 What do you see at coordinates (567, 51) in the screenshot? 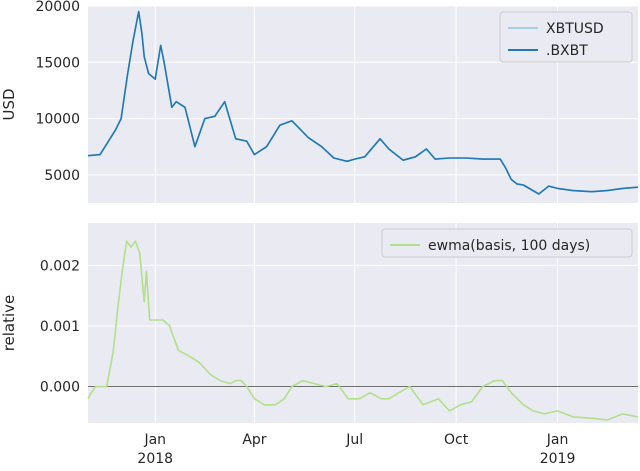
I see `legend-label: .BXBT` at bounding box center [567, 51].